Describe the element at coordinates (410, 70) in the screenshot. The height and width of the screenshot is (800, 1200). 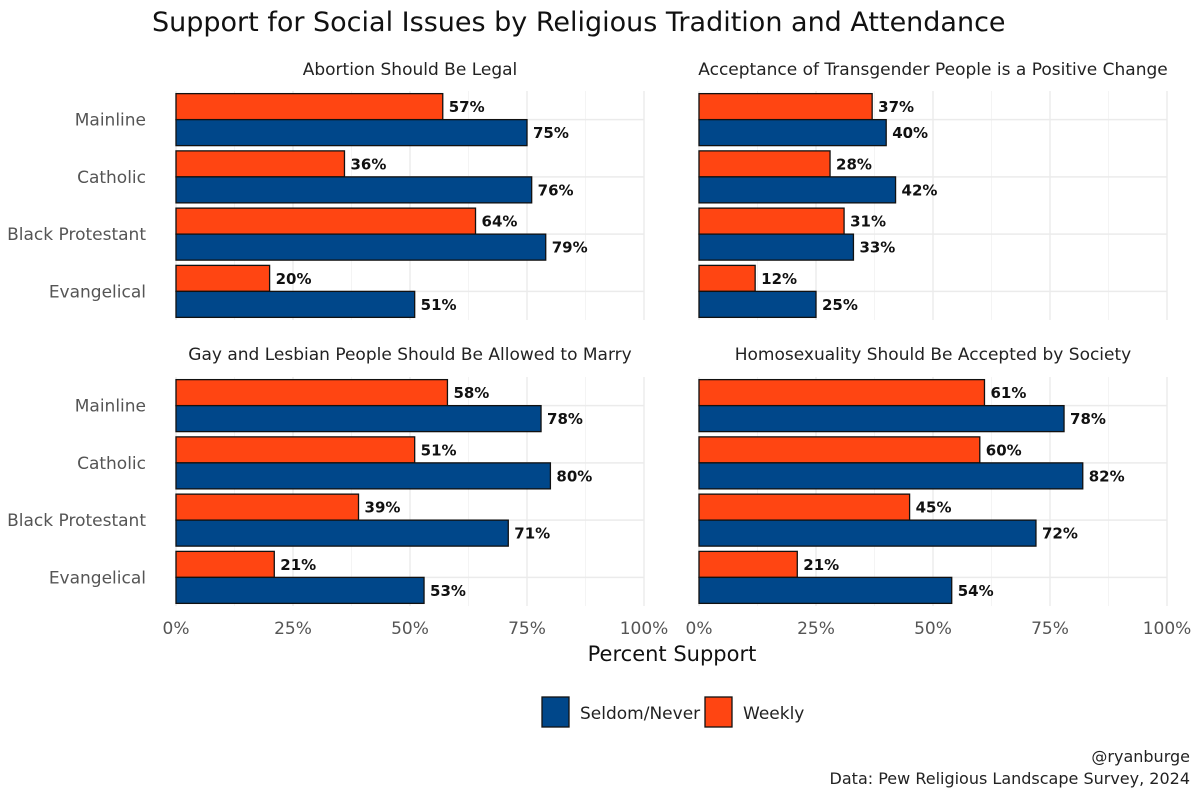
I see `facet-title: Abortion Should Be Legal` at that location.